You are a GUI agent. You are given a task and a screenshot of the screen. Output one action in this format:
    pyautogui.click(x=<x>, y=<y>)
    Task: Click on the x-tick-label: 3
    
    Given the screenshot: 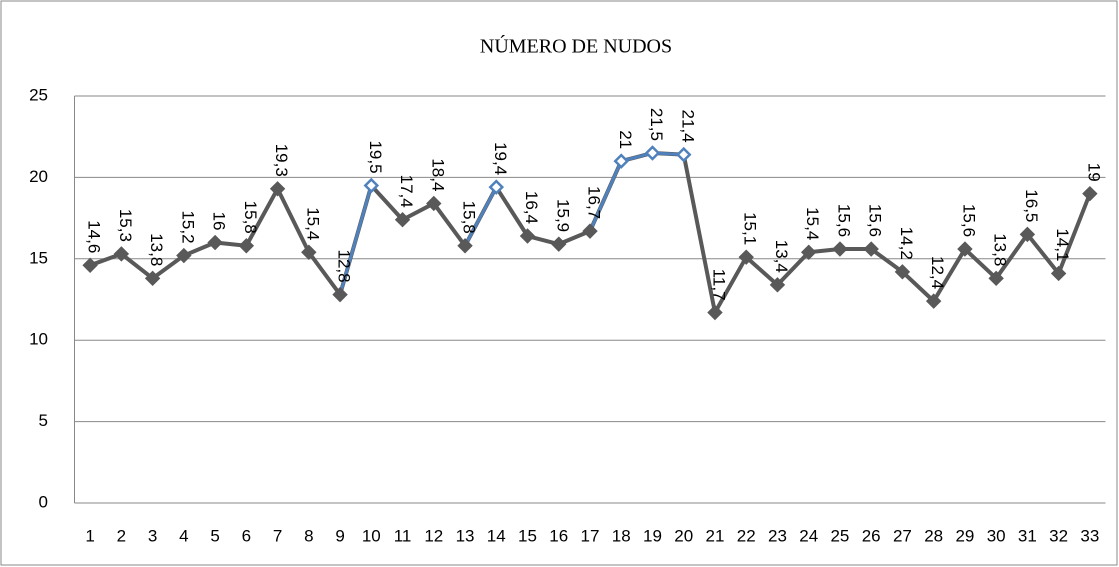 What is the action you would take?
    pyautogui.click(x=152, y=535)
    